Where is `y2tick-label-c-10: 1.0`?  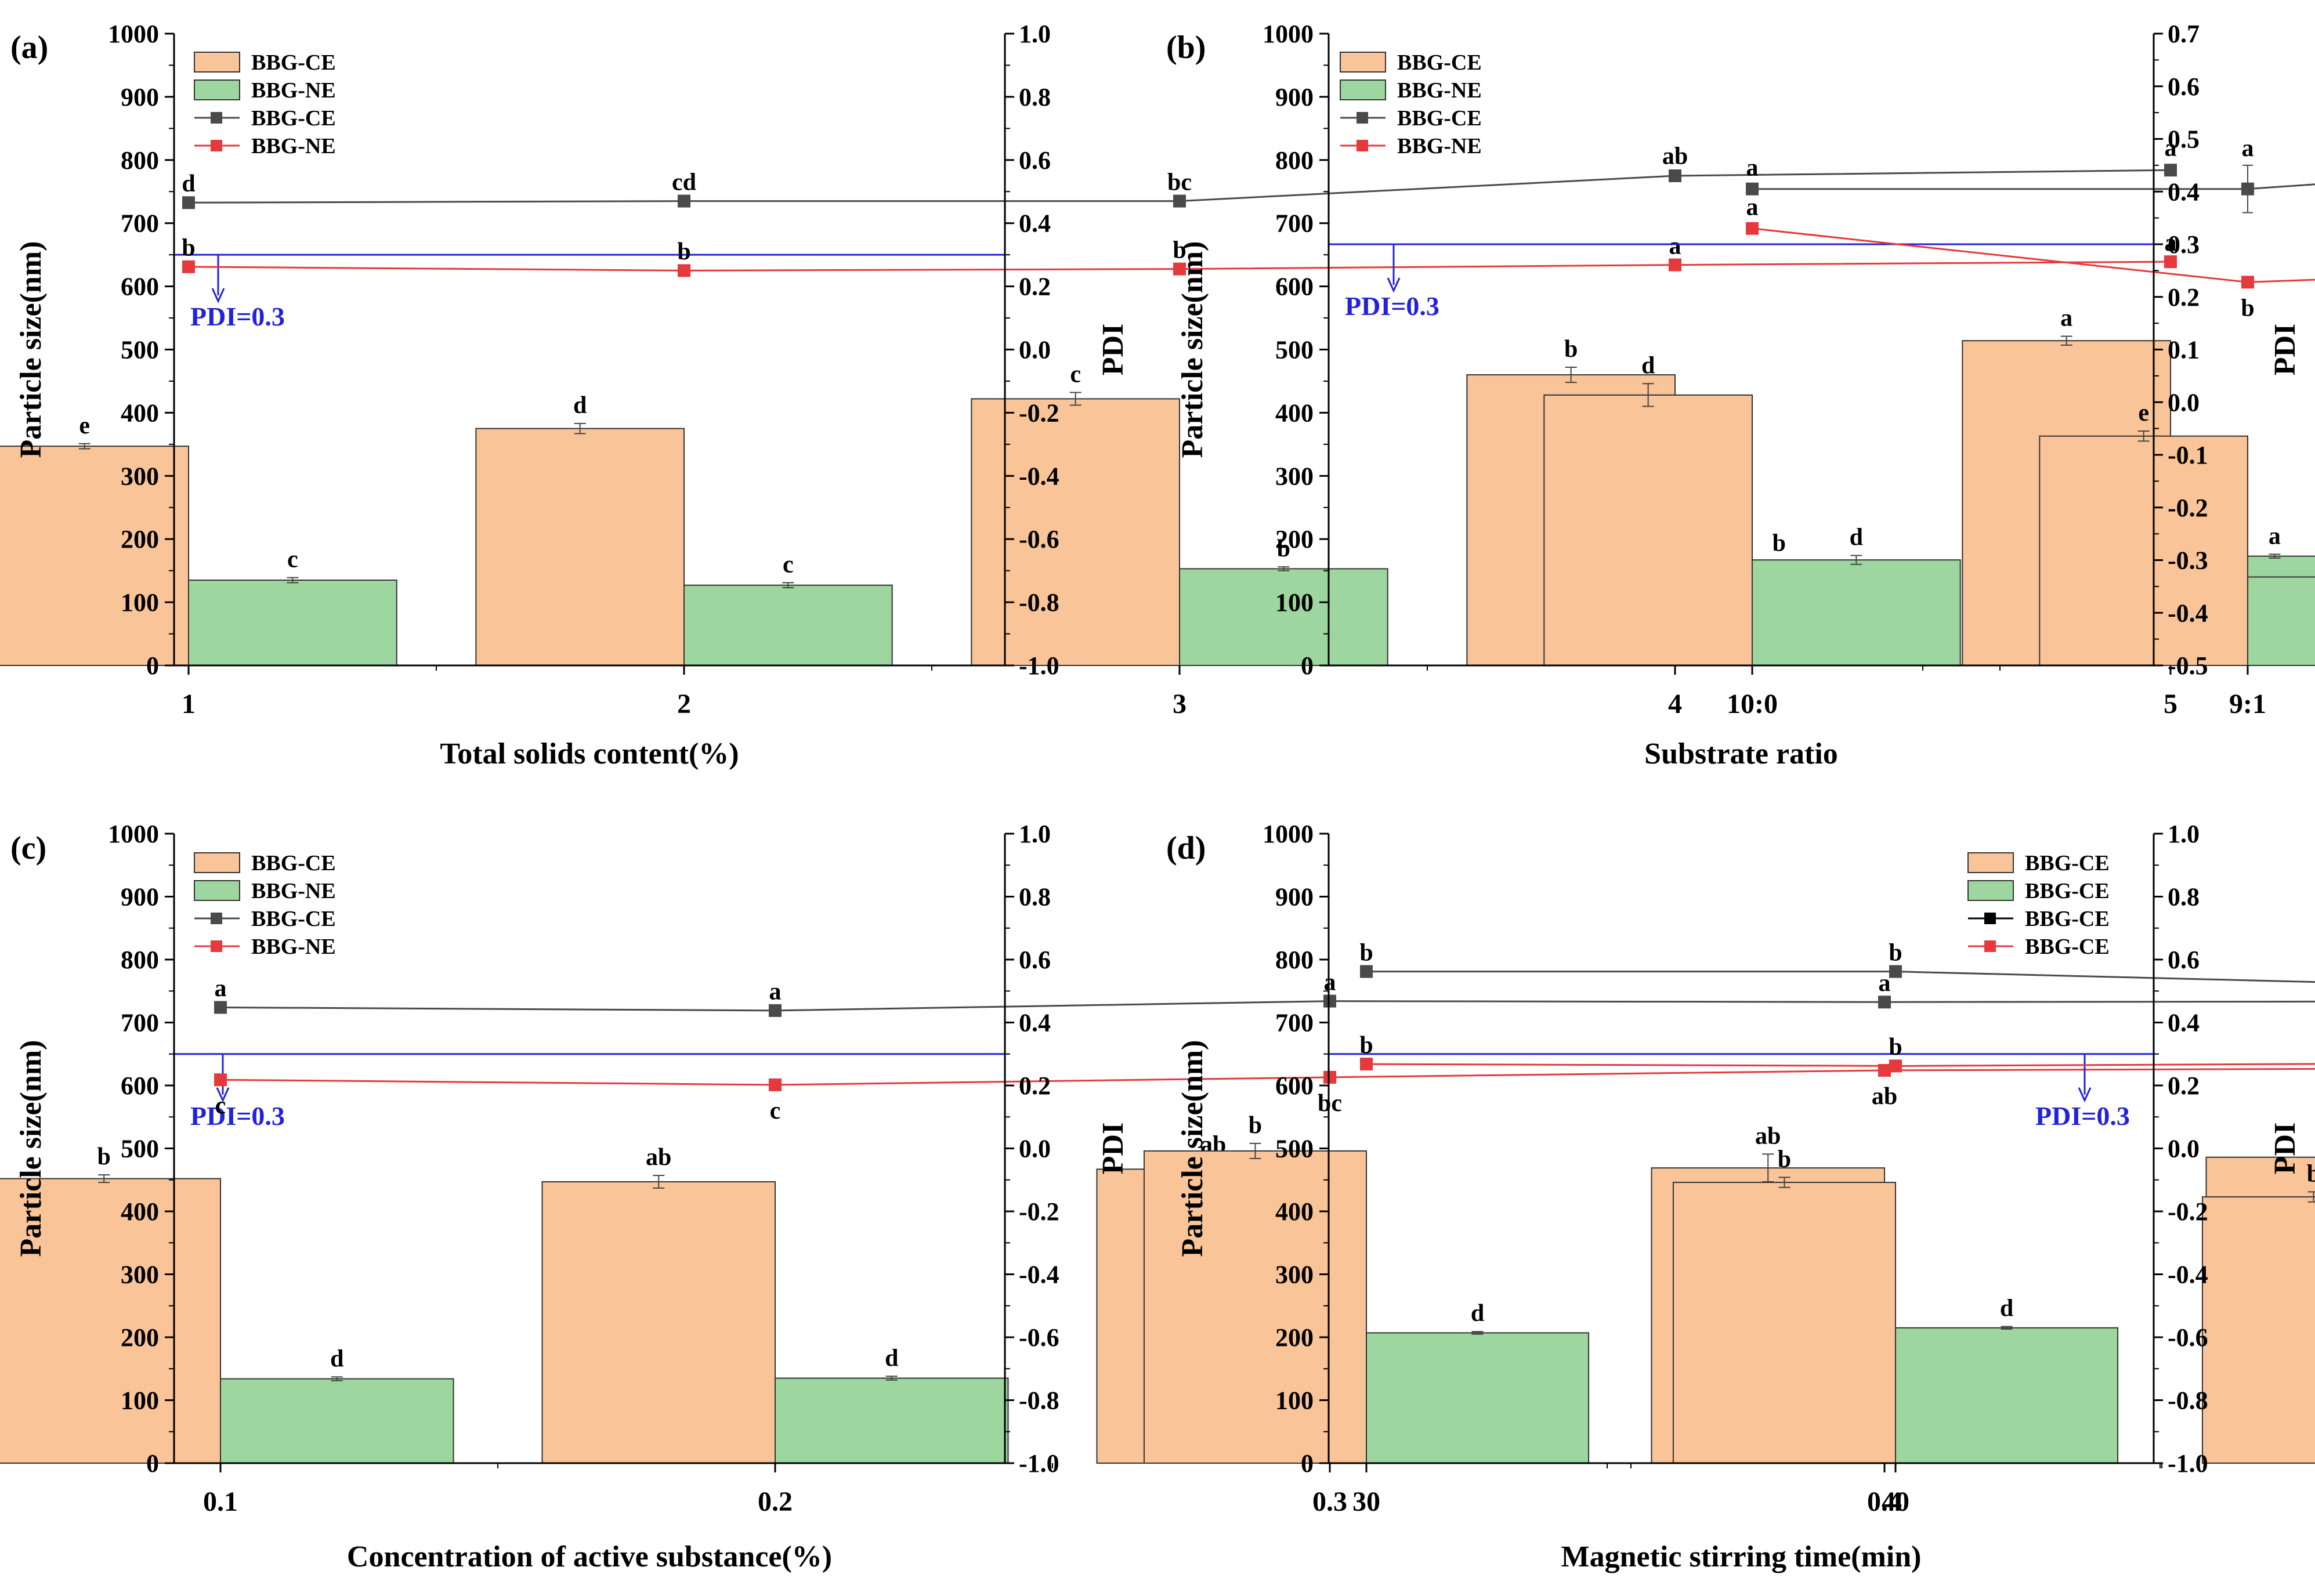 y2tick-label-c-10: 1.0 is located at coordinates (1035, 834).